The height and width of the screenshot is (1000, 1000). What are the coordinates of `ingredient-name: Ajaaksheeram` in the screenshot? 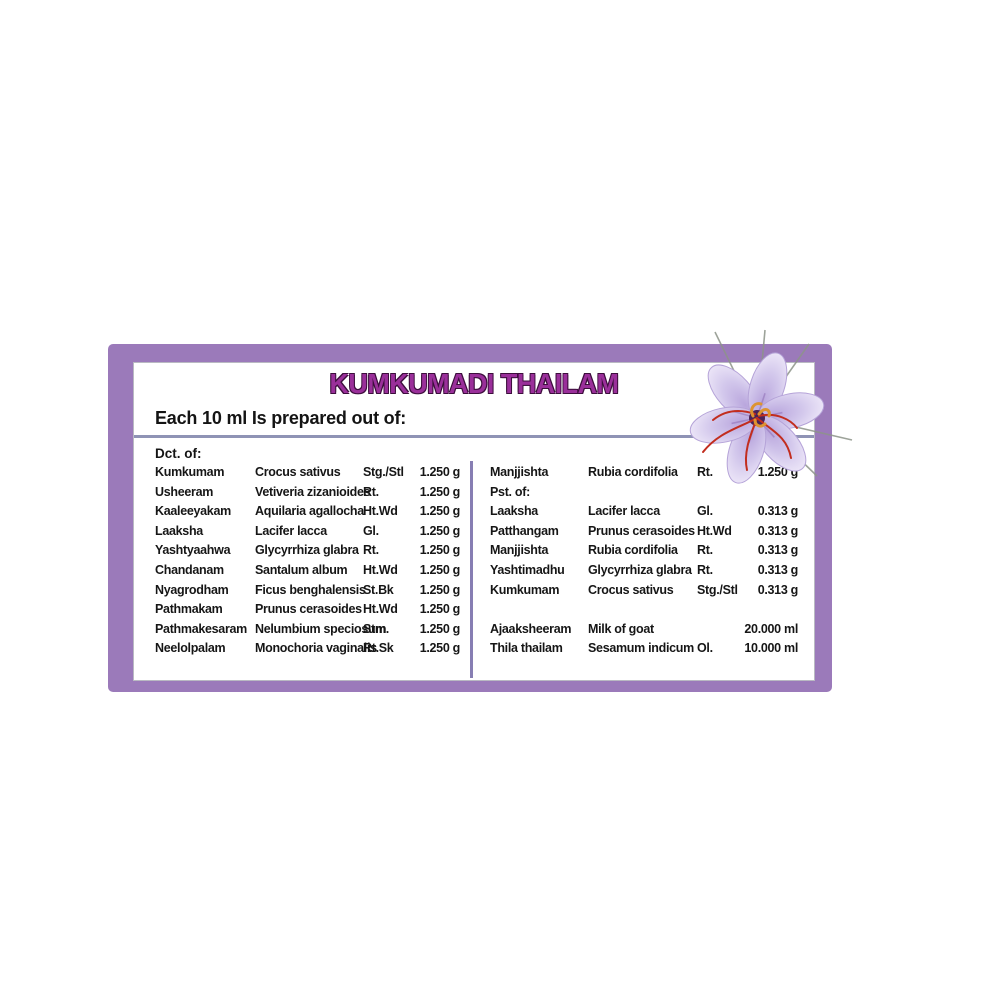 It's located at (531, 628).